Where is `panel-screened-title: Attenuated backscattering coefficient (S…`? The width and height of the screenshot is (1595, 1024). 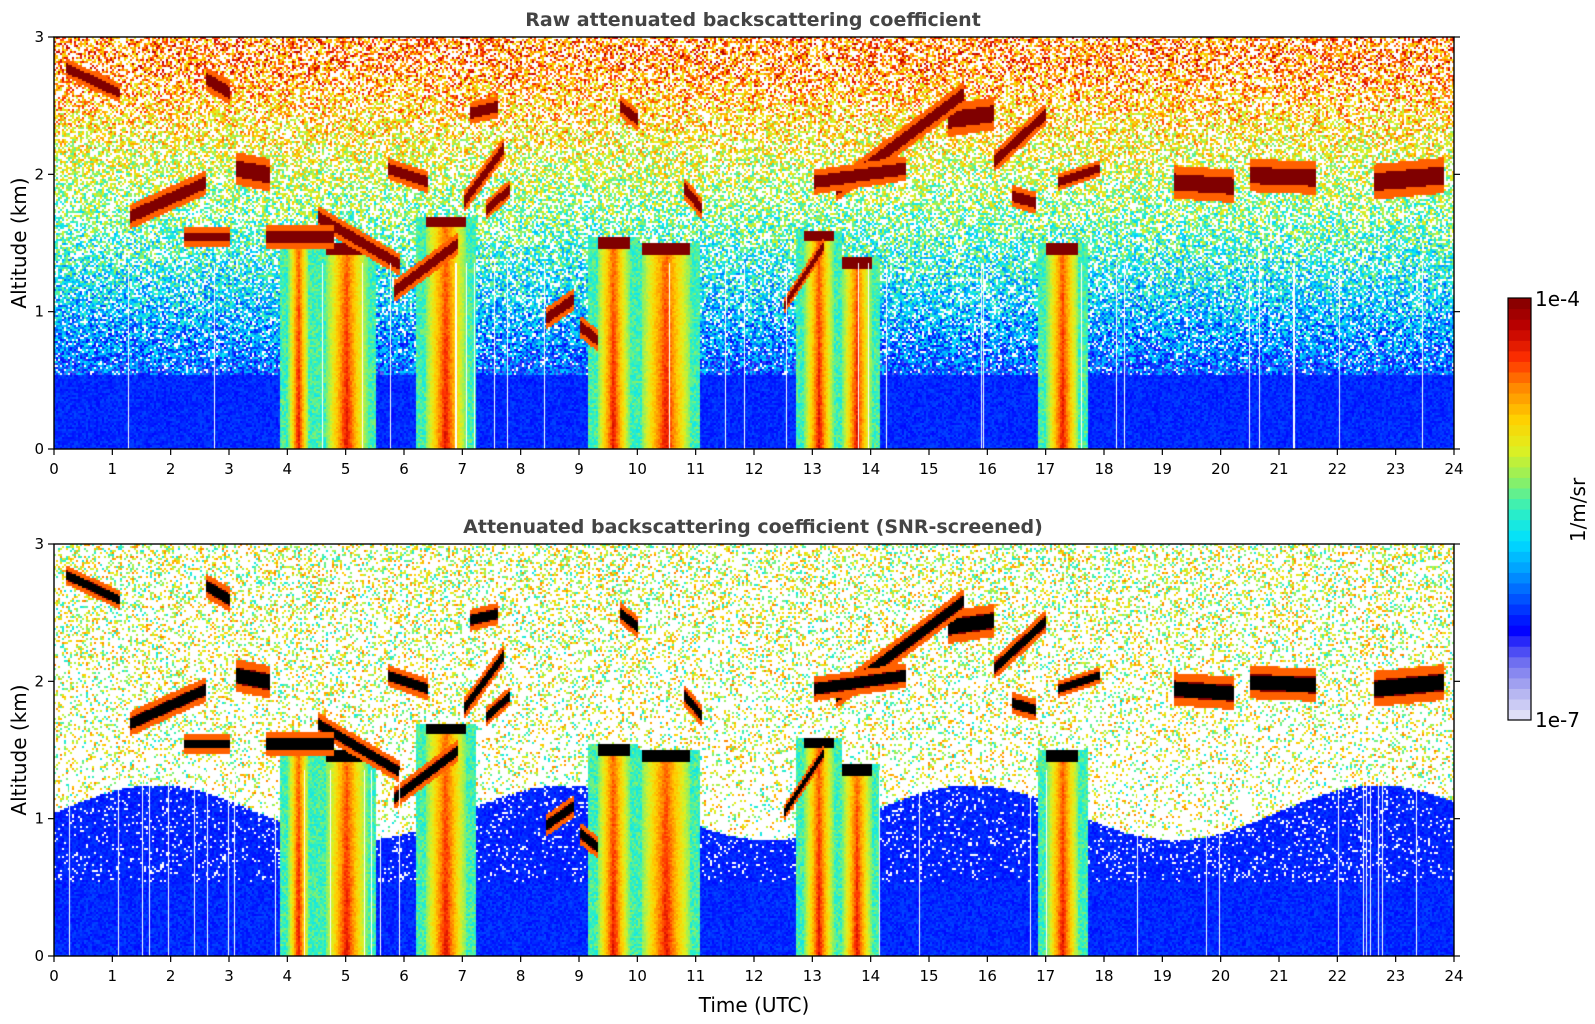 panel-screened-title: Attenuated backscattering coefficient (S… is located at coordinates (753, 527).